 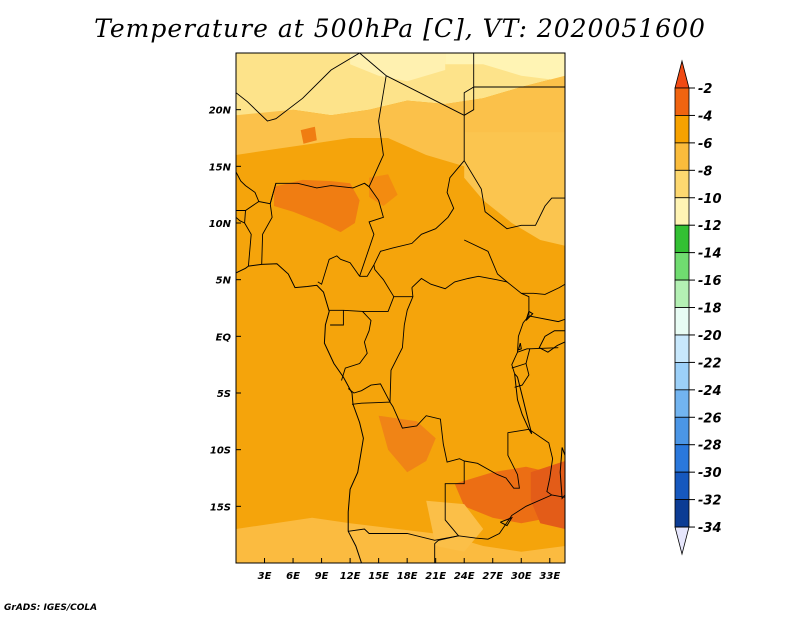 I want to click on x-tick-label: 9E, so click(x=322, y=576).